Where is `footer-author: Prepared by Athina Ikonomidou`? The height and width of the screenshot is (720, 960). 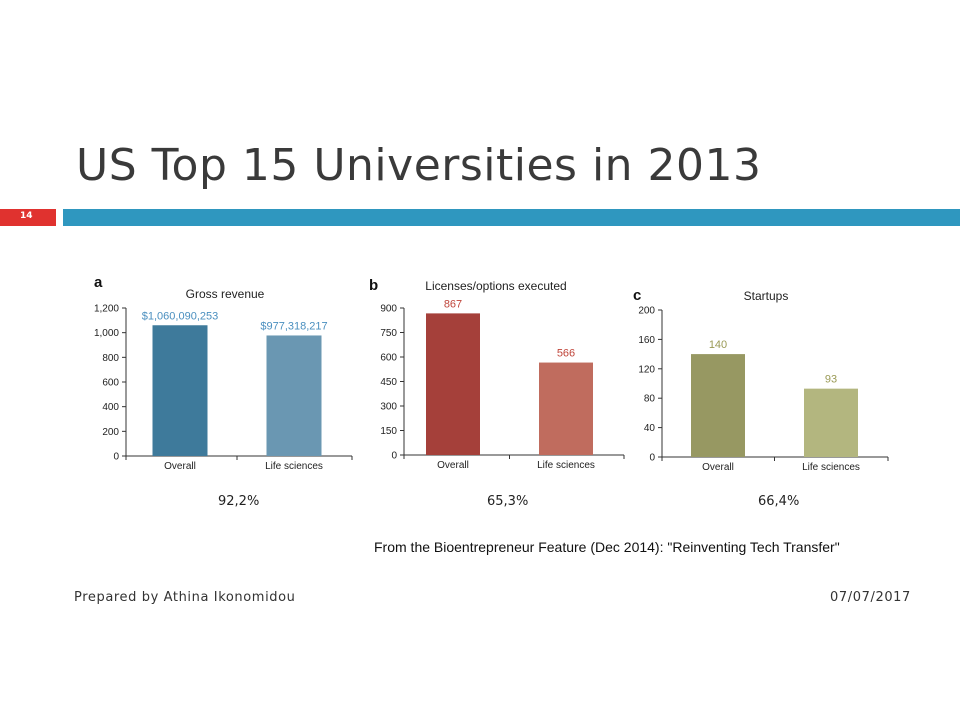 footer-author: Prepared by Athina Ikonomidou is located at coordinates (185, 597).